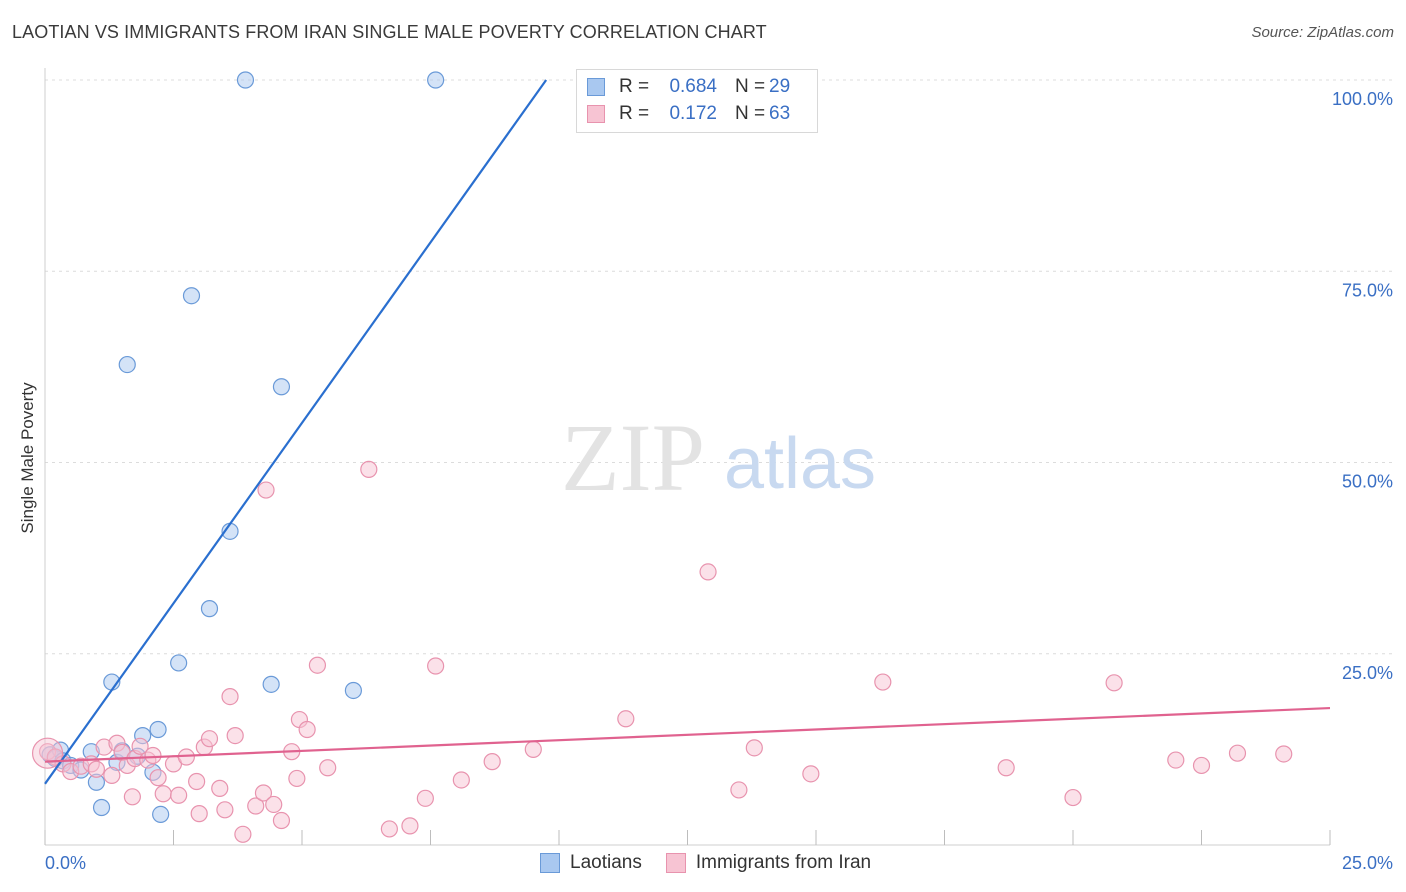 This screenshot has height=892, width=1406. Describe the element at coordinates (687, 734) in the screenshot. I see `iran-trendline` at that location.